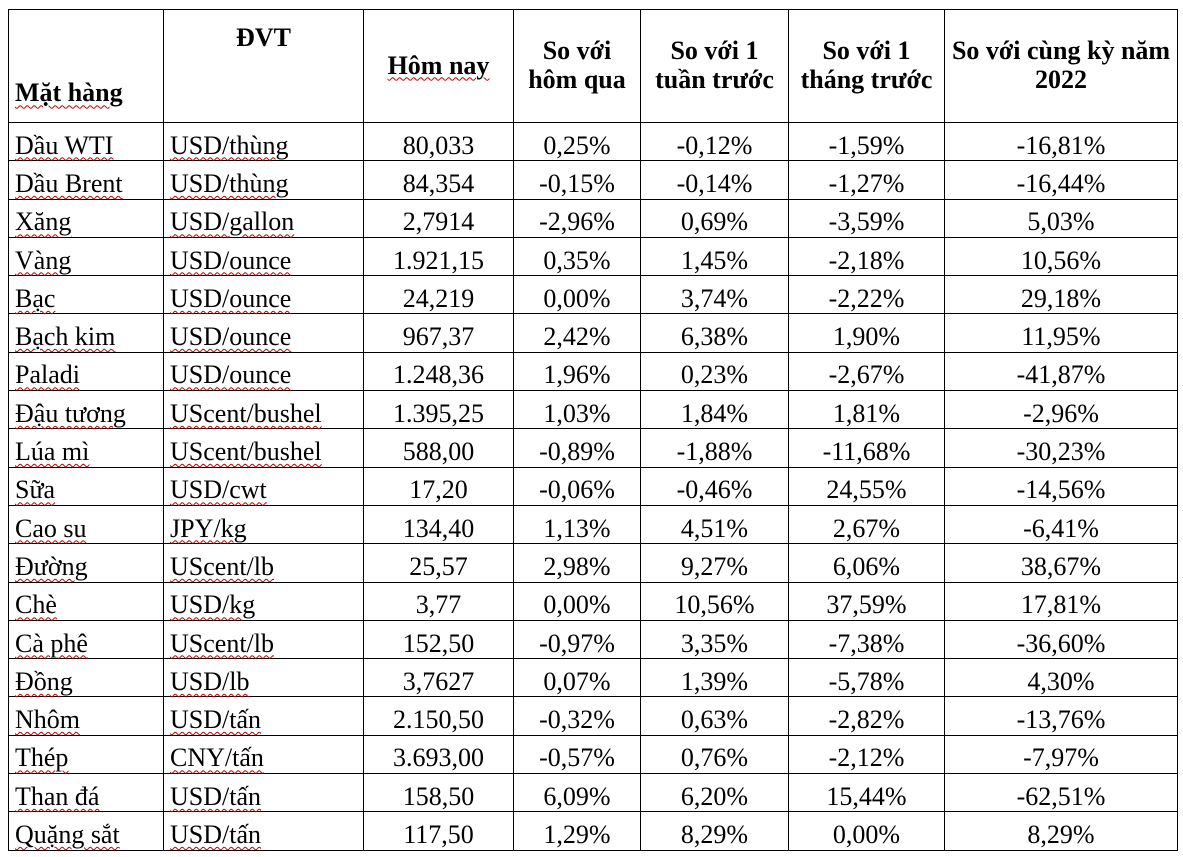  I want to click on cell-item-text: Bạc, so click(35, 298).